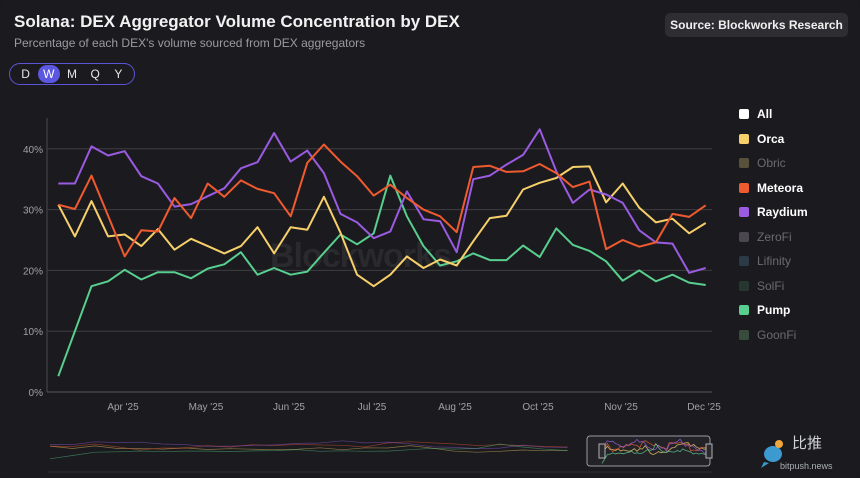  Describe the element at coordinates (206, 407) in the screenshot. I see `x-tick-label: May '25` at that location.